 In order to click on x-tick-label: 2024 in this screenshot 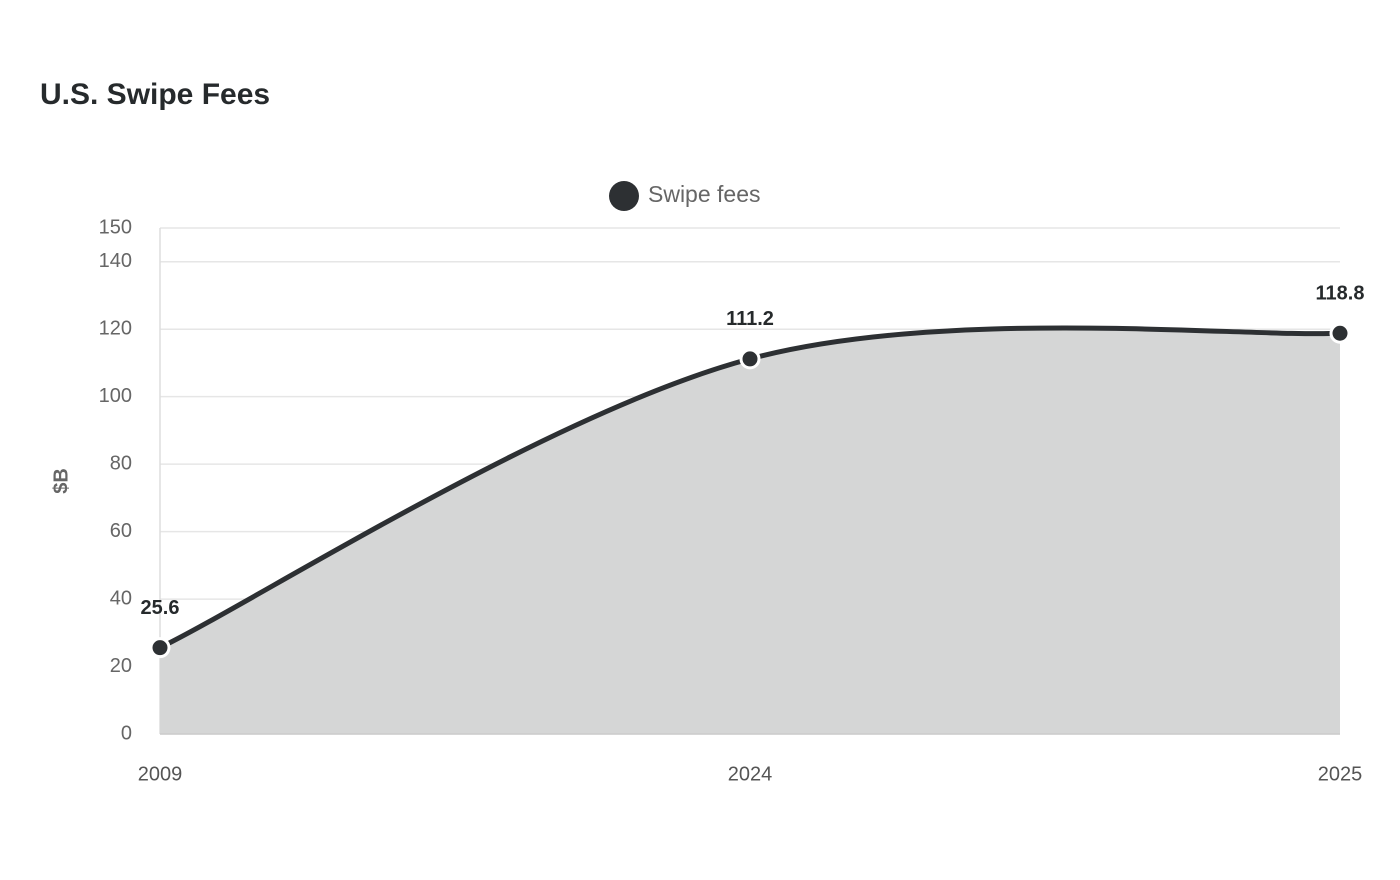, I will do `click(750, 774)`.